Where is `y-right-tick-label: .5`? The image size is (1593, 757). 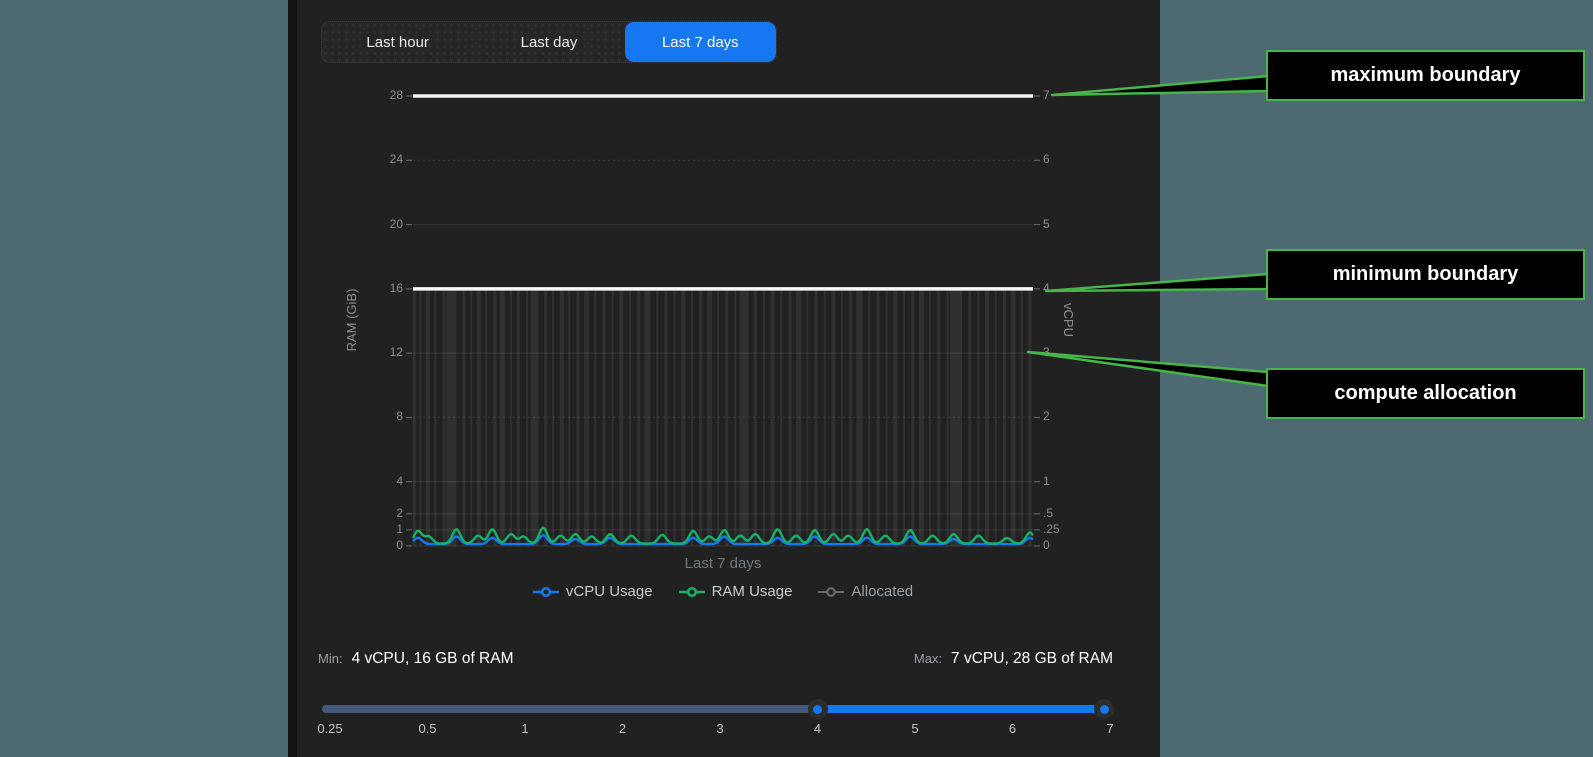 y-right-tick-label: .5 is located at coordinates (1048, 512).